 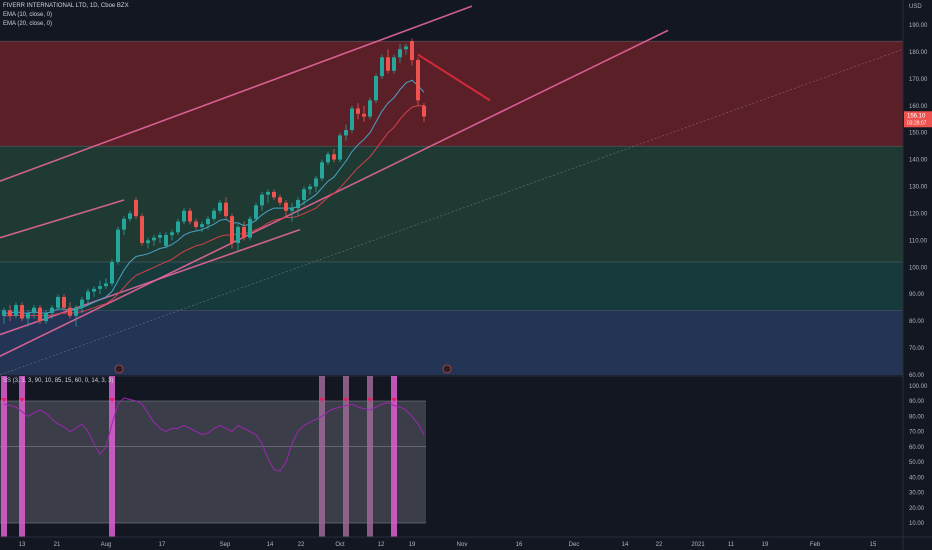 What do you see at coordinates (917, 524) in the screenshot?
I see `oscillator-tick-label: 10.00` at bounding box center [917, 524].